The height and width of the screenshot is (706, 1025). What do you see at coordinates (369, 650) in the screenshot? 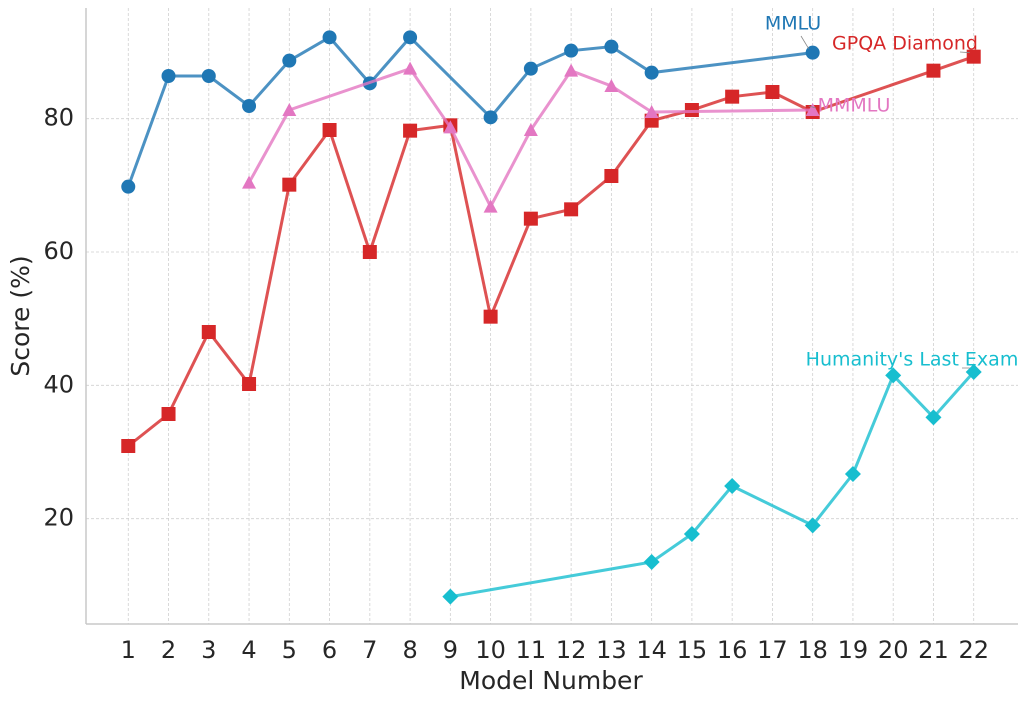
I see `x-tick-label: 7` at bounding box center [369, 650].